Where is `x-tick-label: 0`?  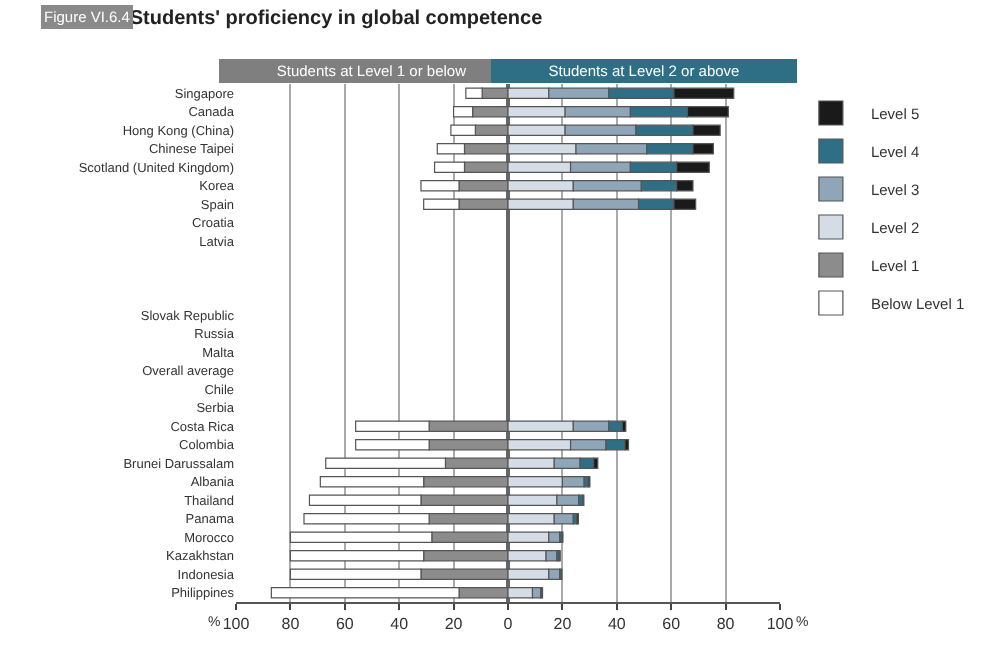
x-tick-label: 0 is located at coordinates (508, 624).